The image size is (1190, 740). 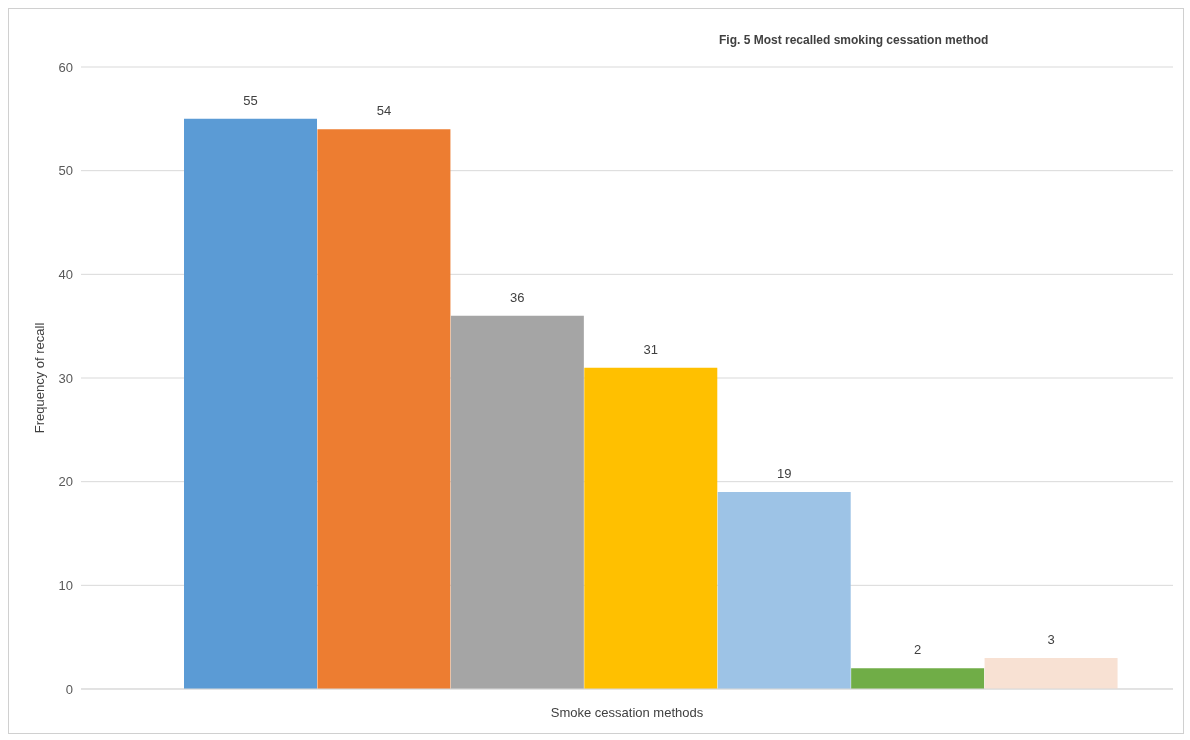 What do you see at coordinates (854, 40) in the screenshot?
I see `chart-title: Fig. 5 Most recalled smoking cessation method` at bounding box center [854, 40].